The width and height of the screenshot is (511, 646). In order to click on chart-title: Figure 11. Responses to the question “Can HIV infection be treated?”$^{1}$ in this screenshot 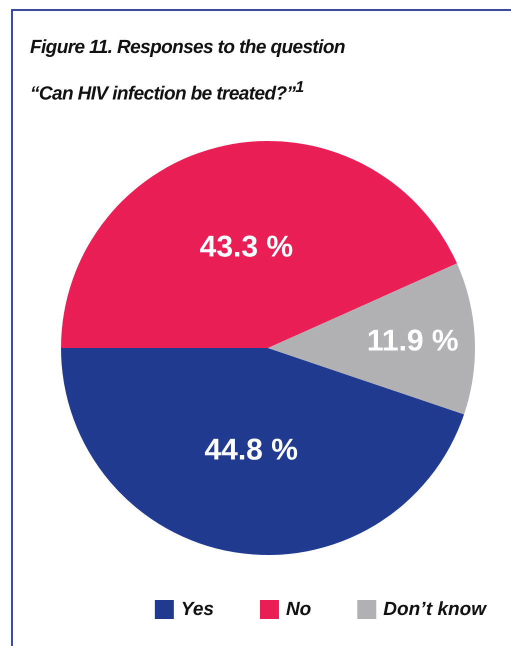, I will do `click(187, 70)`.